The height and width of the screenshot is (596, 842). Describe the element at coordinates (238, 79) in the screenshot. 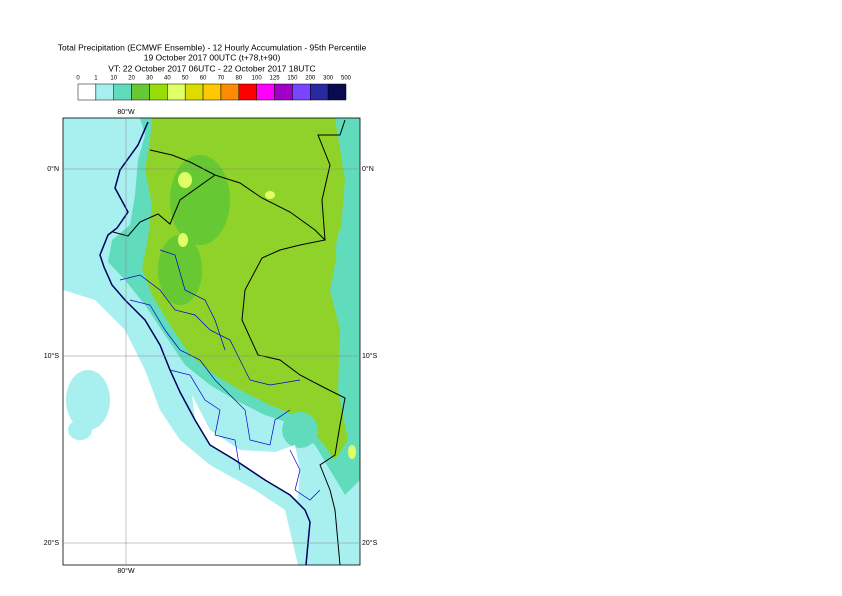

I see `legend-label: 80` at that location.